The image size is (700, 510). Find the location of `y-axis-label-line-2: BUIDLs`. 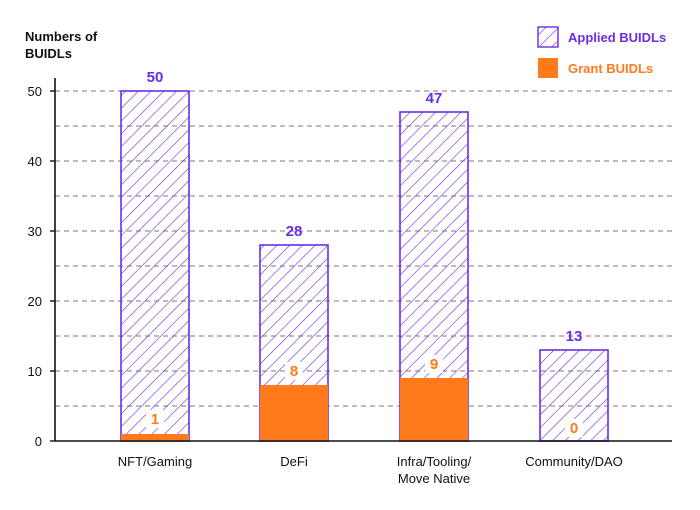

y-axis-label-line-2: BUIDLs is located at coordinates (48, 53).